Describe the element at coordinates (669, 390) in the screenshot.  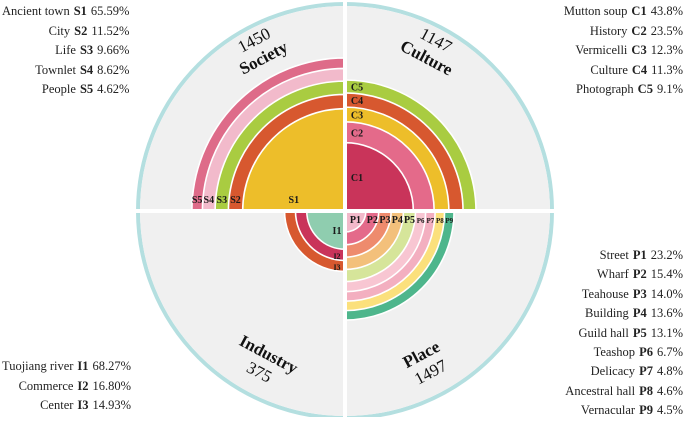
I see `legend-percent: 4.6%` at that location.